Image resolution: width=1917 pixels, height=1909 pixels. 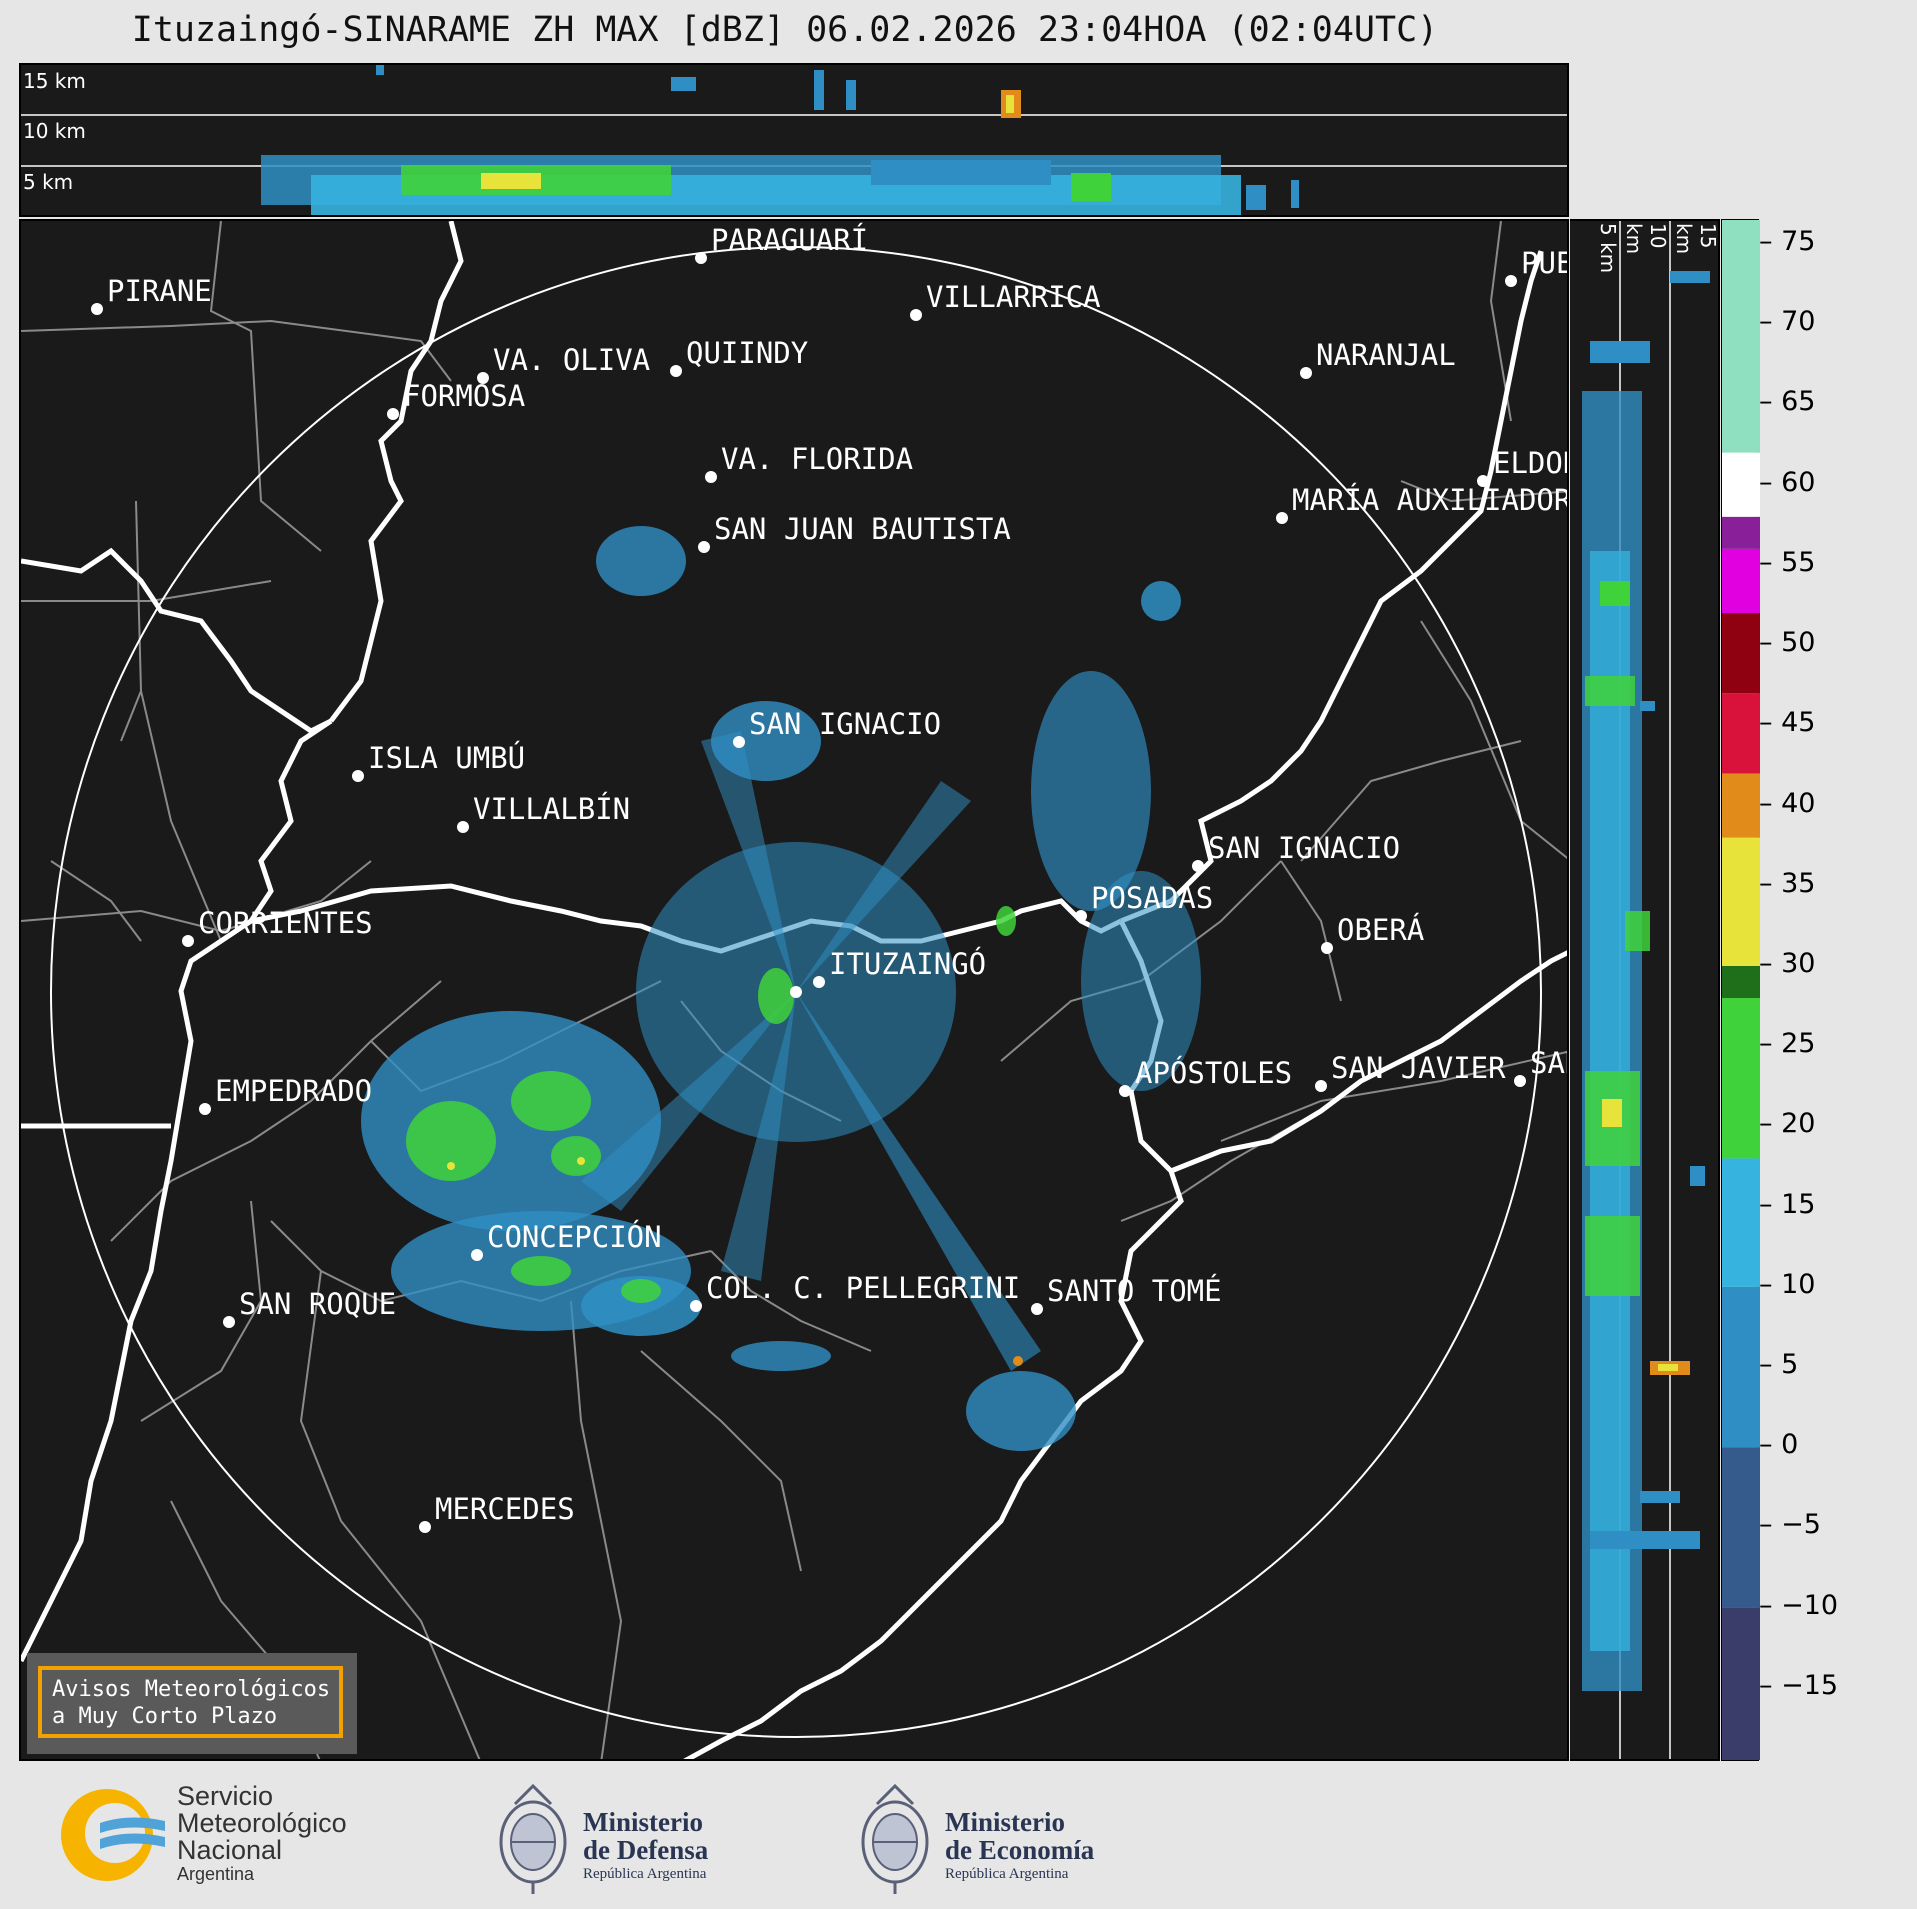 What do you see at coordinates (505, 1509) in the screenshot?
I see `city-label: MERCEDES` at bounding box center [505, 1509].